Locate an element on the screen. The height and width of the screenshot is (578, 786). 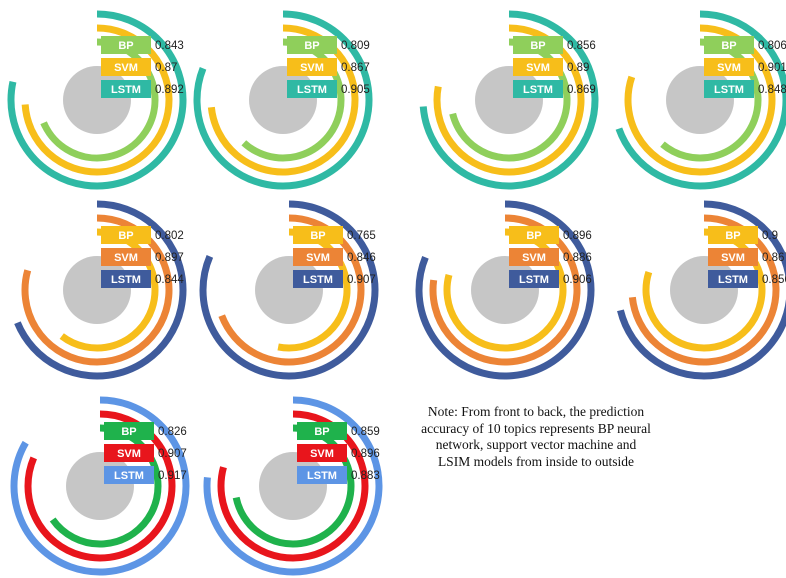
radial-chart-6: BP 0.765 SVM 0.846 LSTM 0.907 is located at coordinates (289, 290).